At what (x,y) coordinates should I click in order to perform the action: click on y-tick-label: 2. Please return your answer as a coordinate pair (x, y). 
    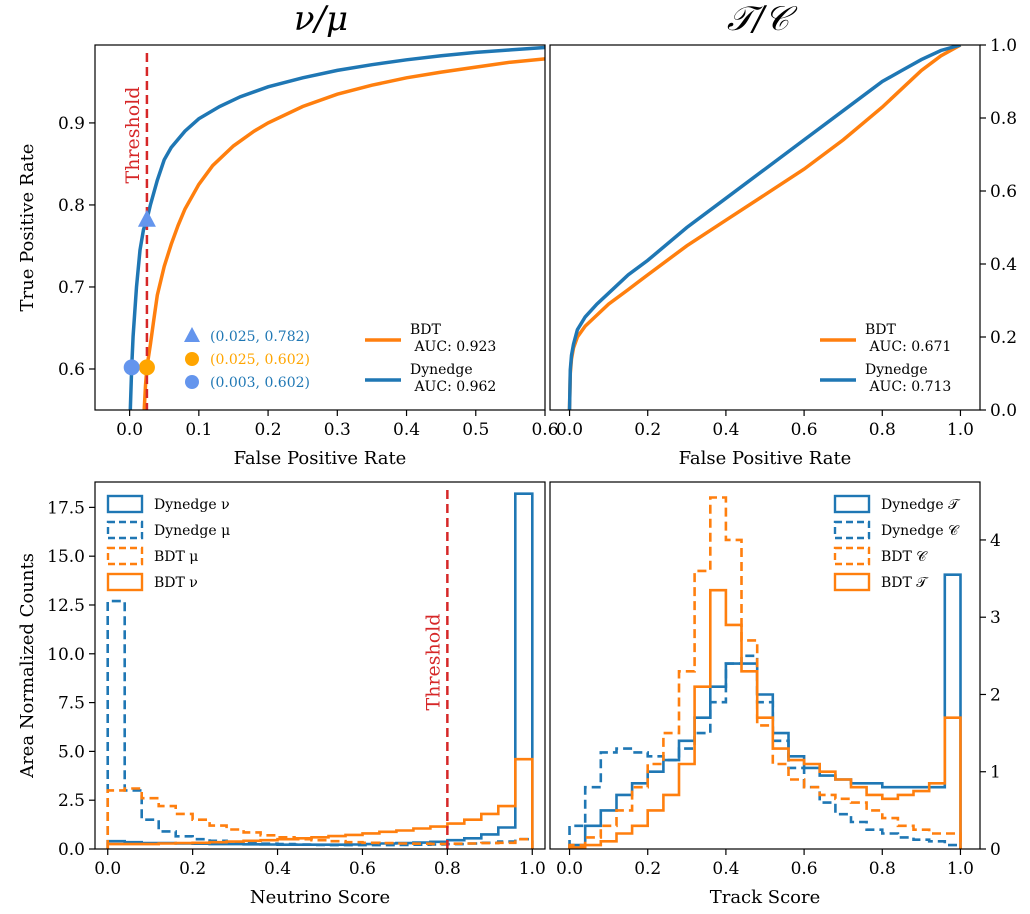
    Looking at the image, I should click on (995, 695).